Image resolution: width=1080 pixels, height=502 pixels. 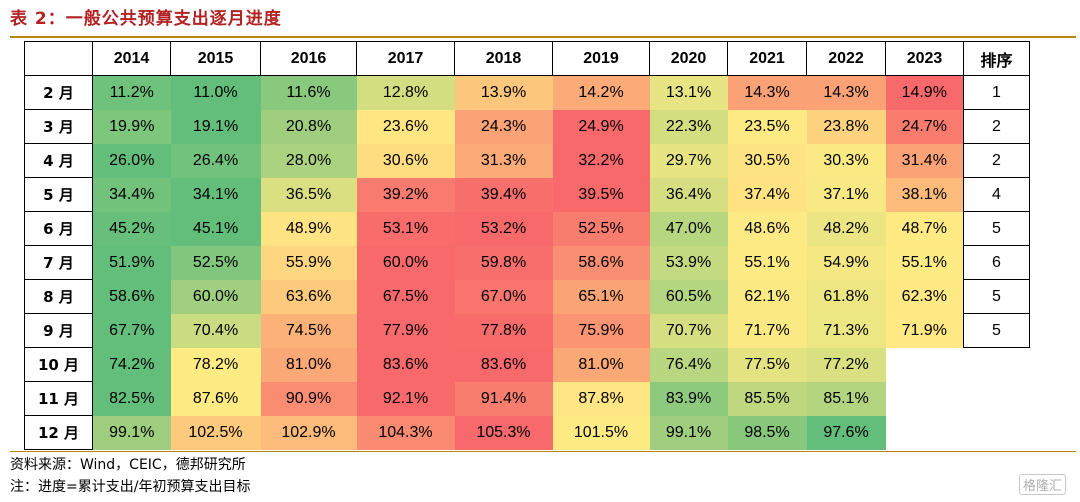 What do you see at coordinates (688, 398) in the screenshot?
I see `progress-cell: 83.9%` at bounding box center [688, 398].